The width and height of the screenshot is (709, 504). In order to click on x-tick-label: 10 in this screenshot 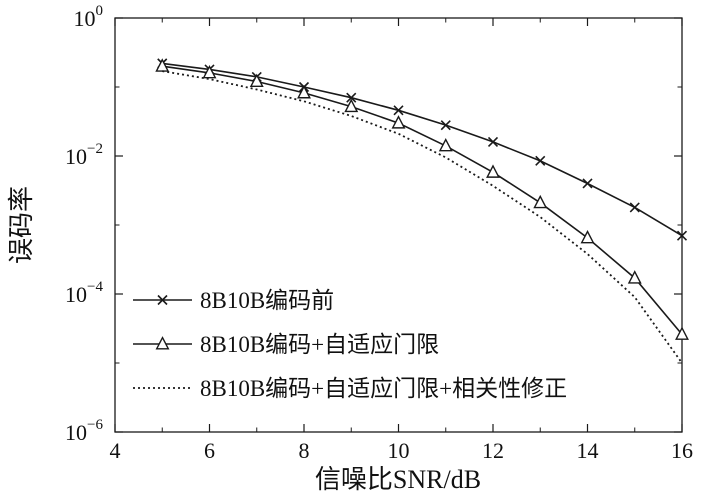, I will do `click(399, 450)`.